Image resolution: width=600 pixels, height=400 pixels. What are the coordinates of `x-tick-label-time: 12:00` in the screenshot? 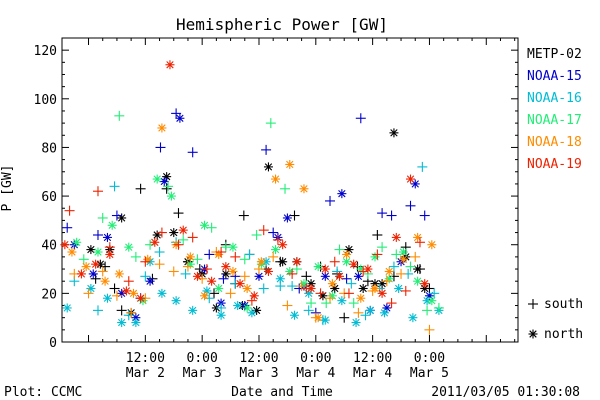 It's located at (145, 358).